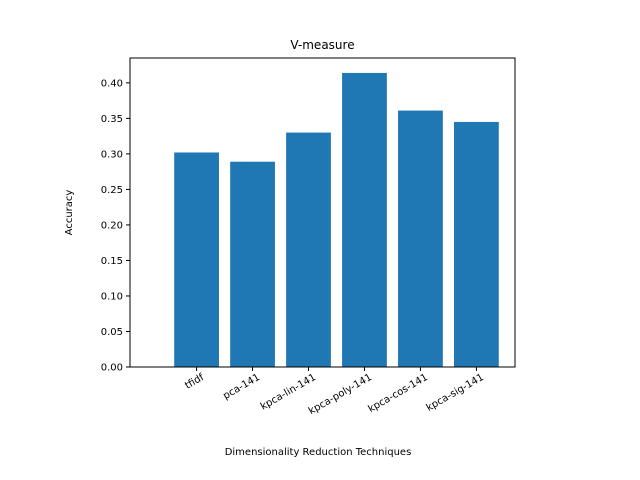  What do you see at coordinates (318, 452) in the screenshot?
I see `x-axis-label: Dimensionality Reduction Techniques` at bounding box center [318, 452].